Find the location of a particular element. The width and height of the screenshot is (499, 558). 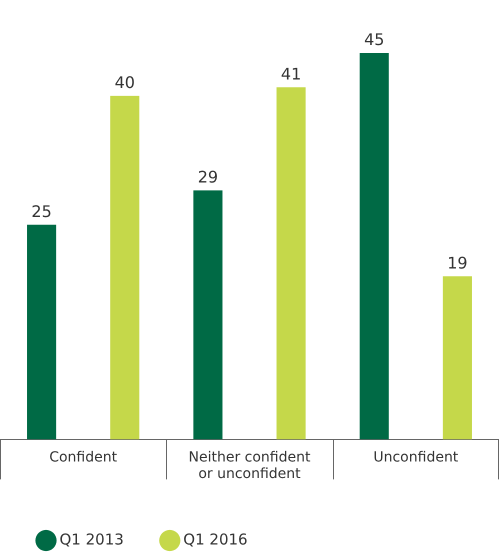

x-tick-label: Confident is located at coordinates (83, 457).